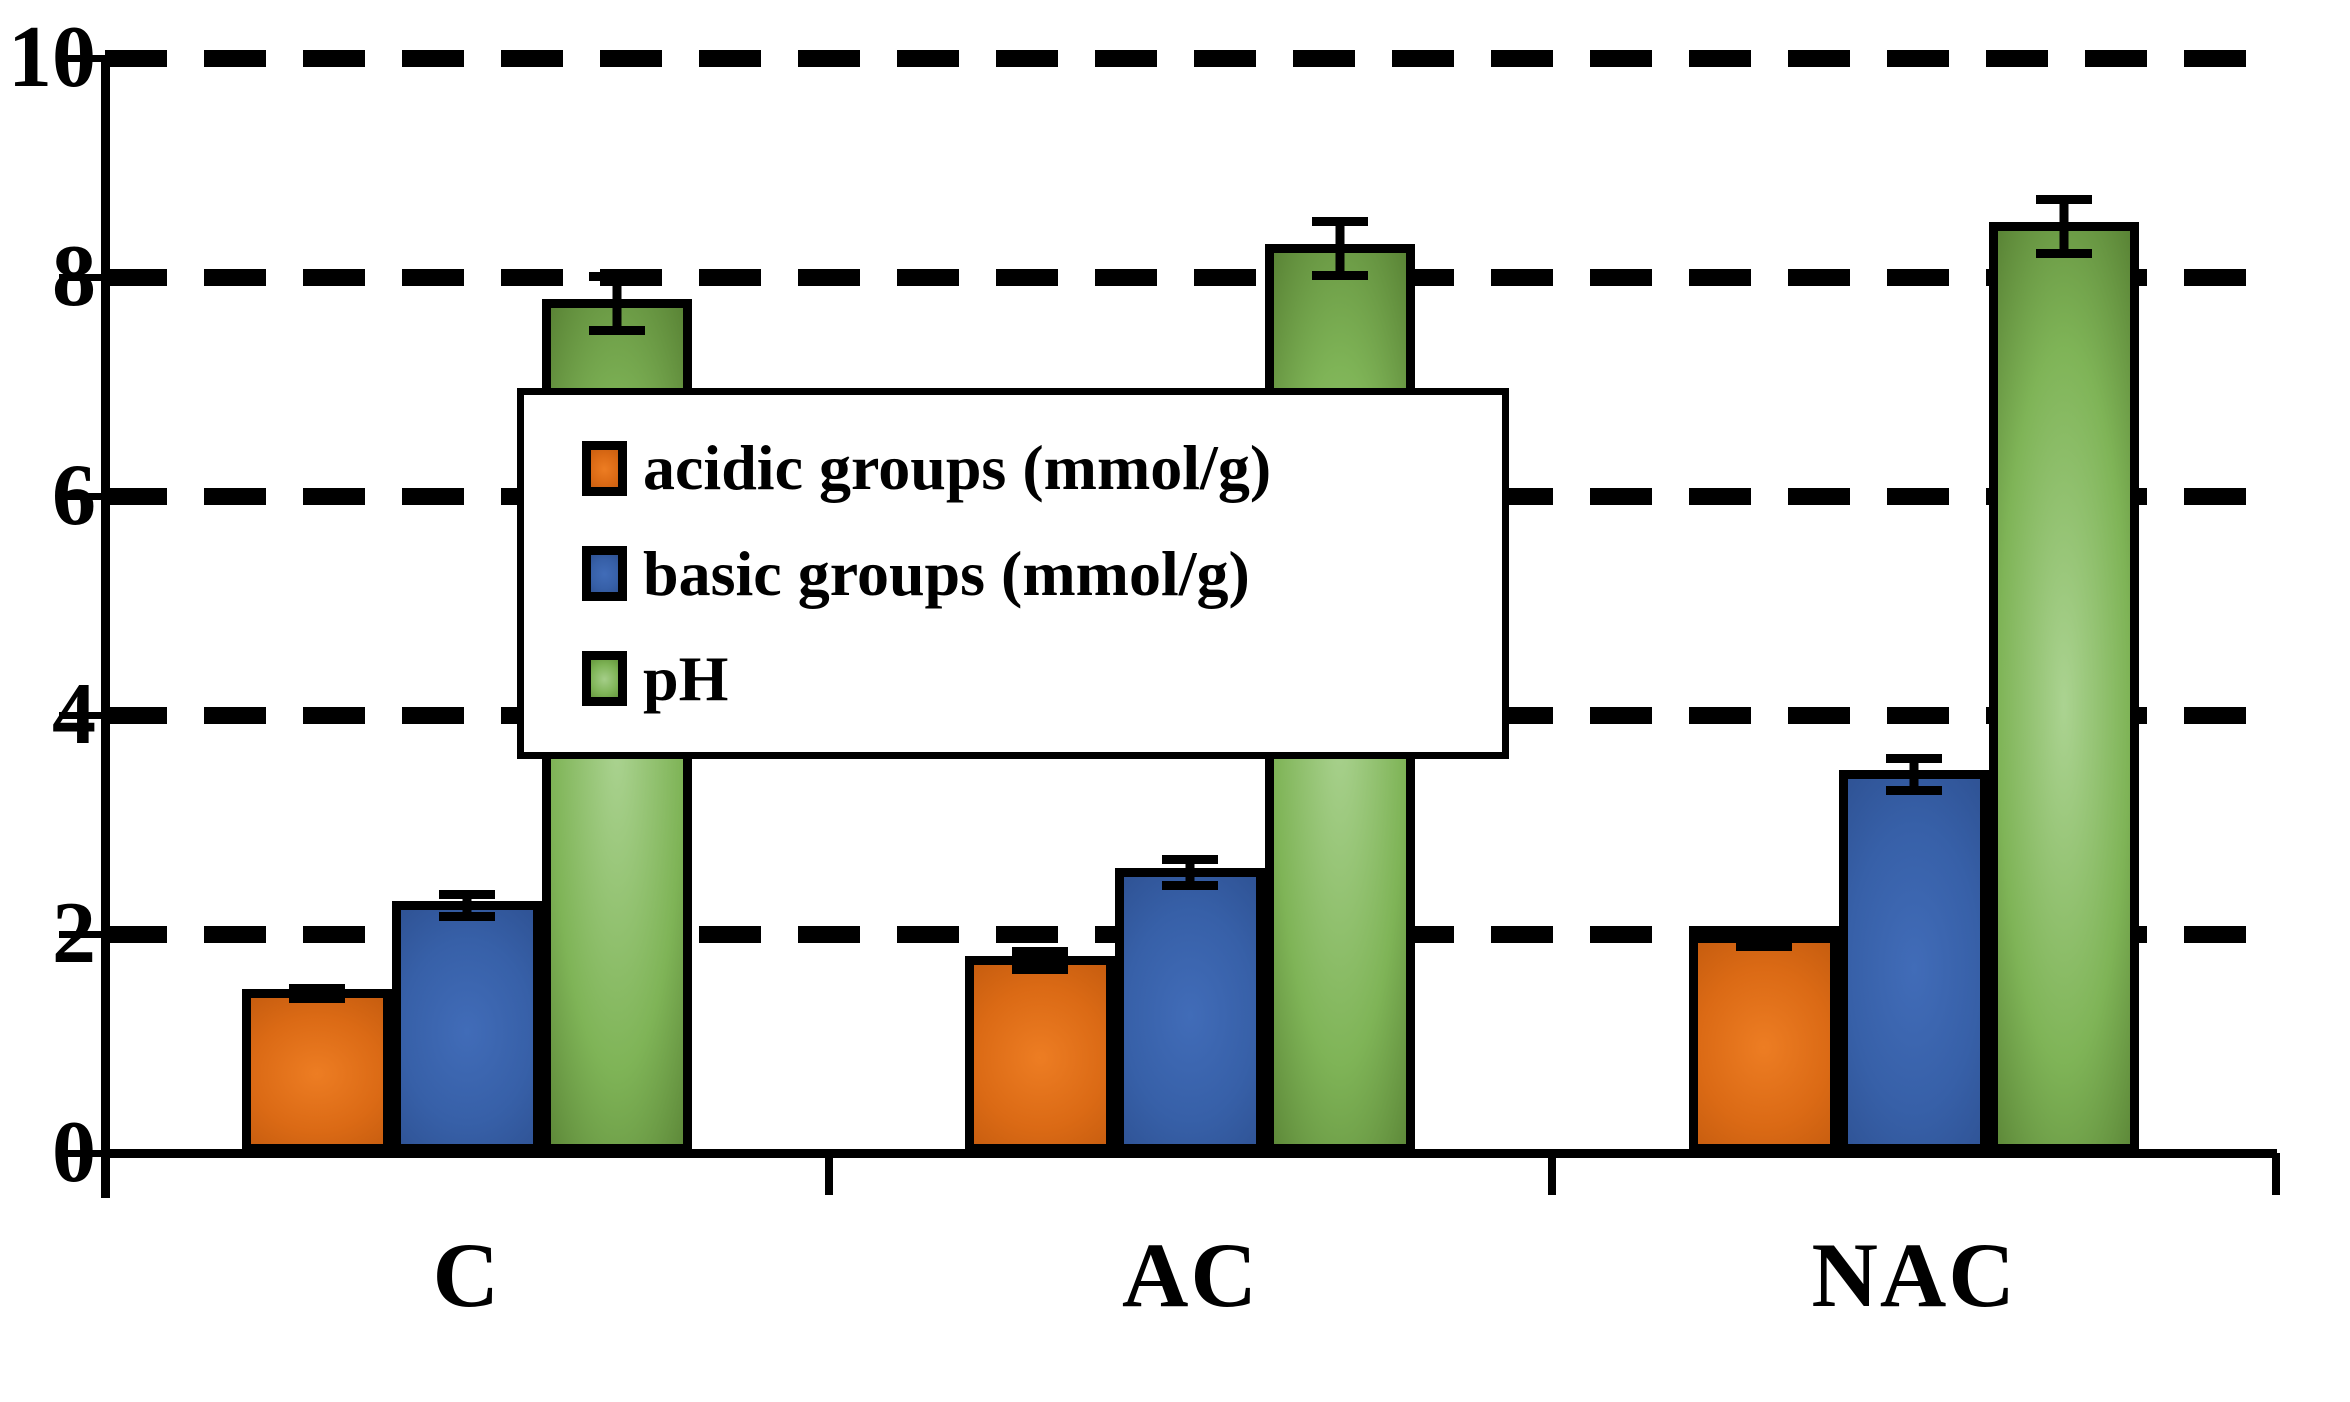 This screenshot has height=1402, width=2350. Describe the element at coordinates (1040, 1050) in the screenshot. I see `bar-acidic-AC` at that location.